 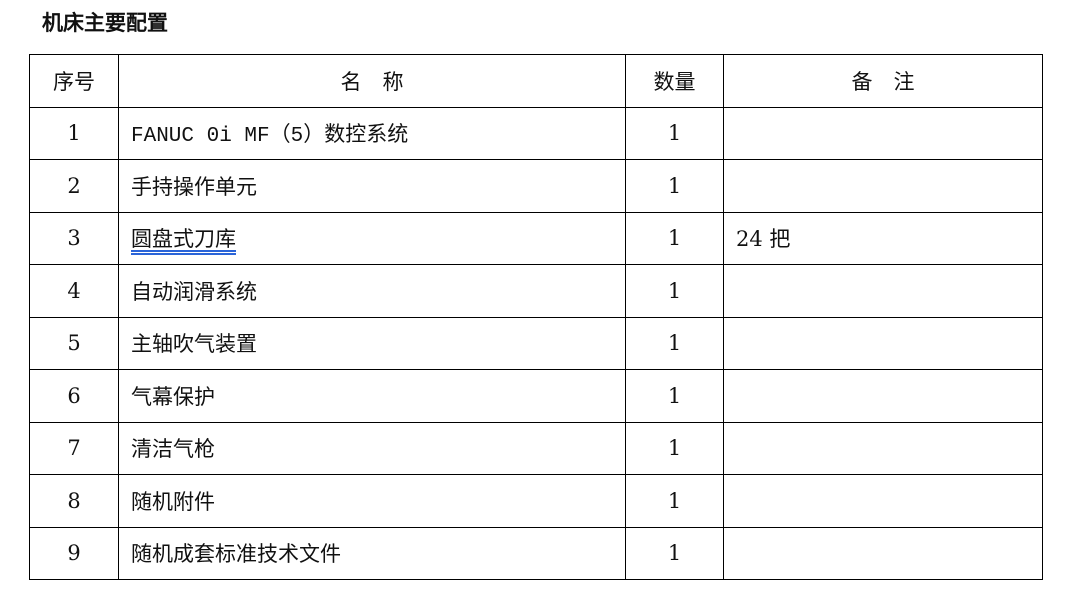 I want to click on cell-no: 5, so click(x=74, y=343).